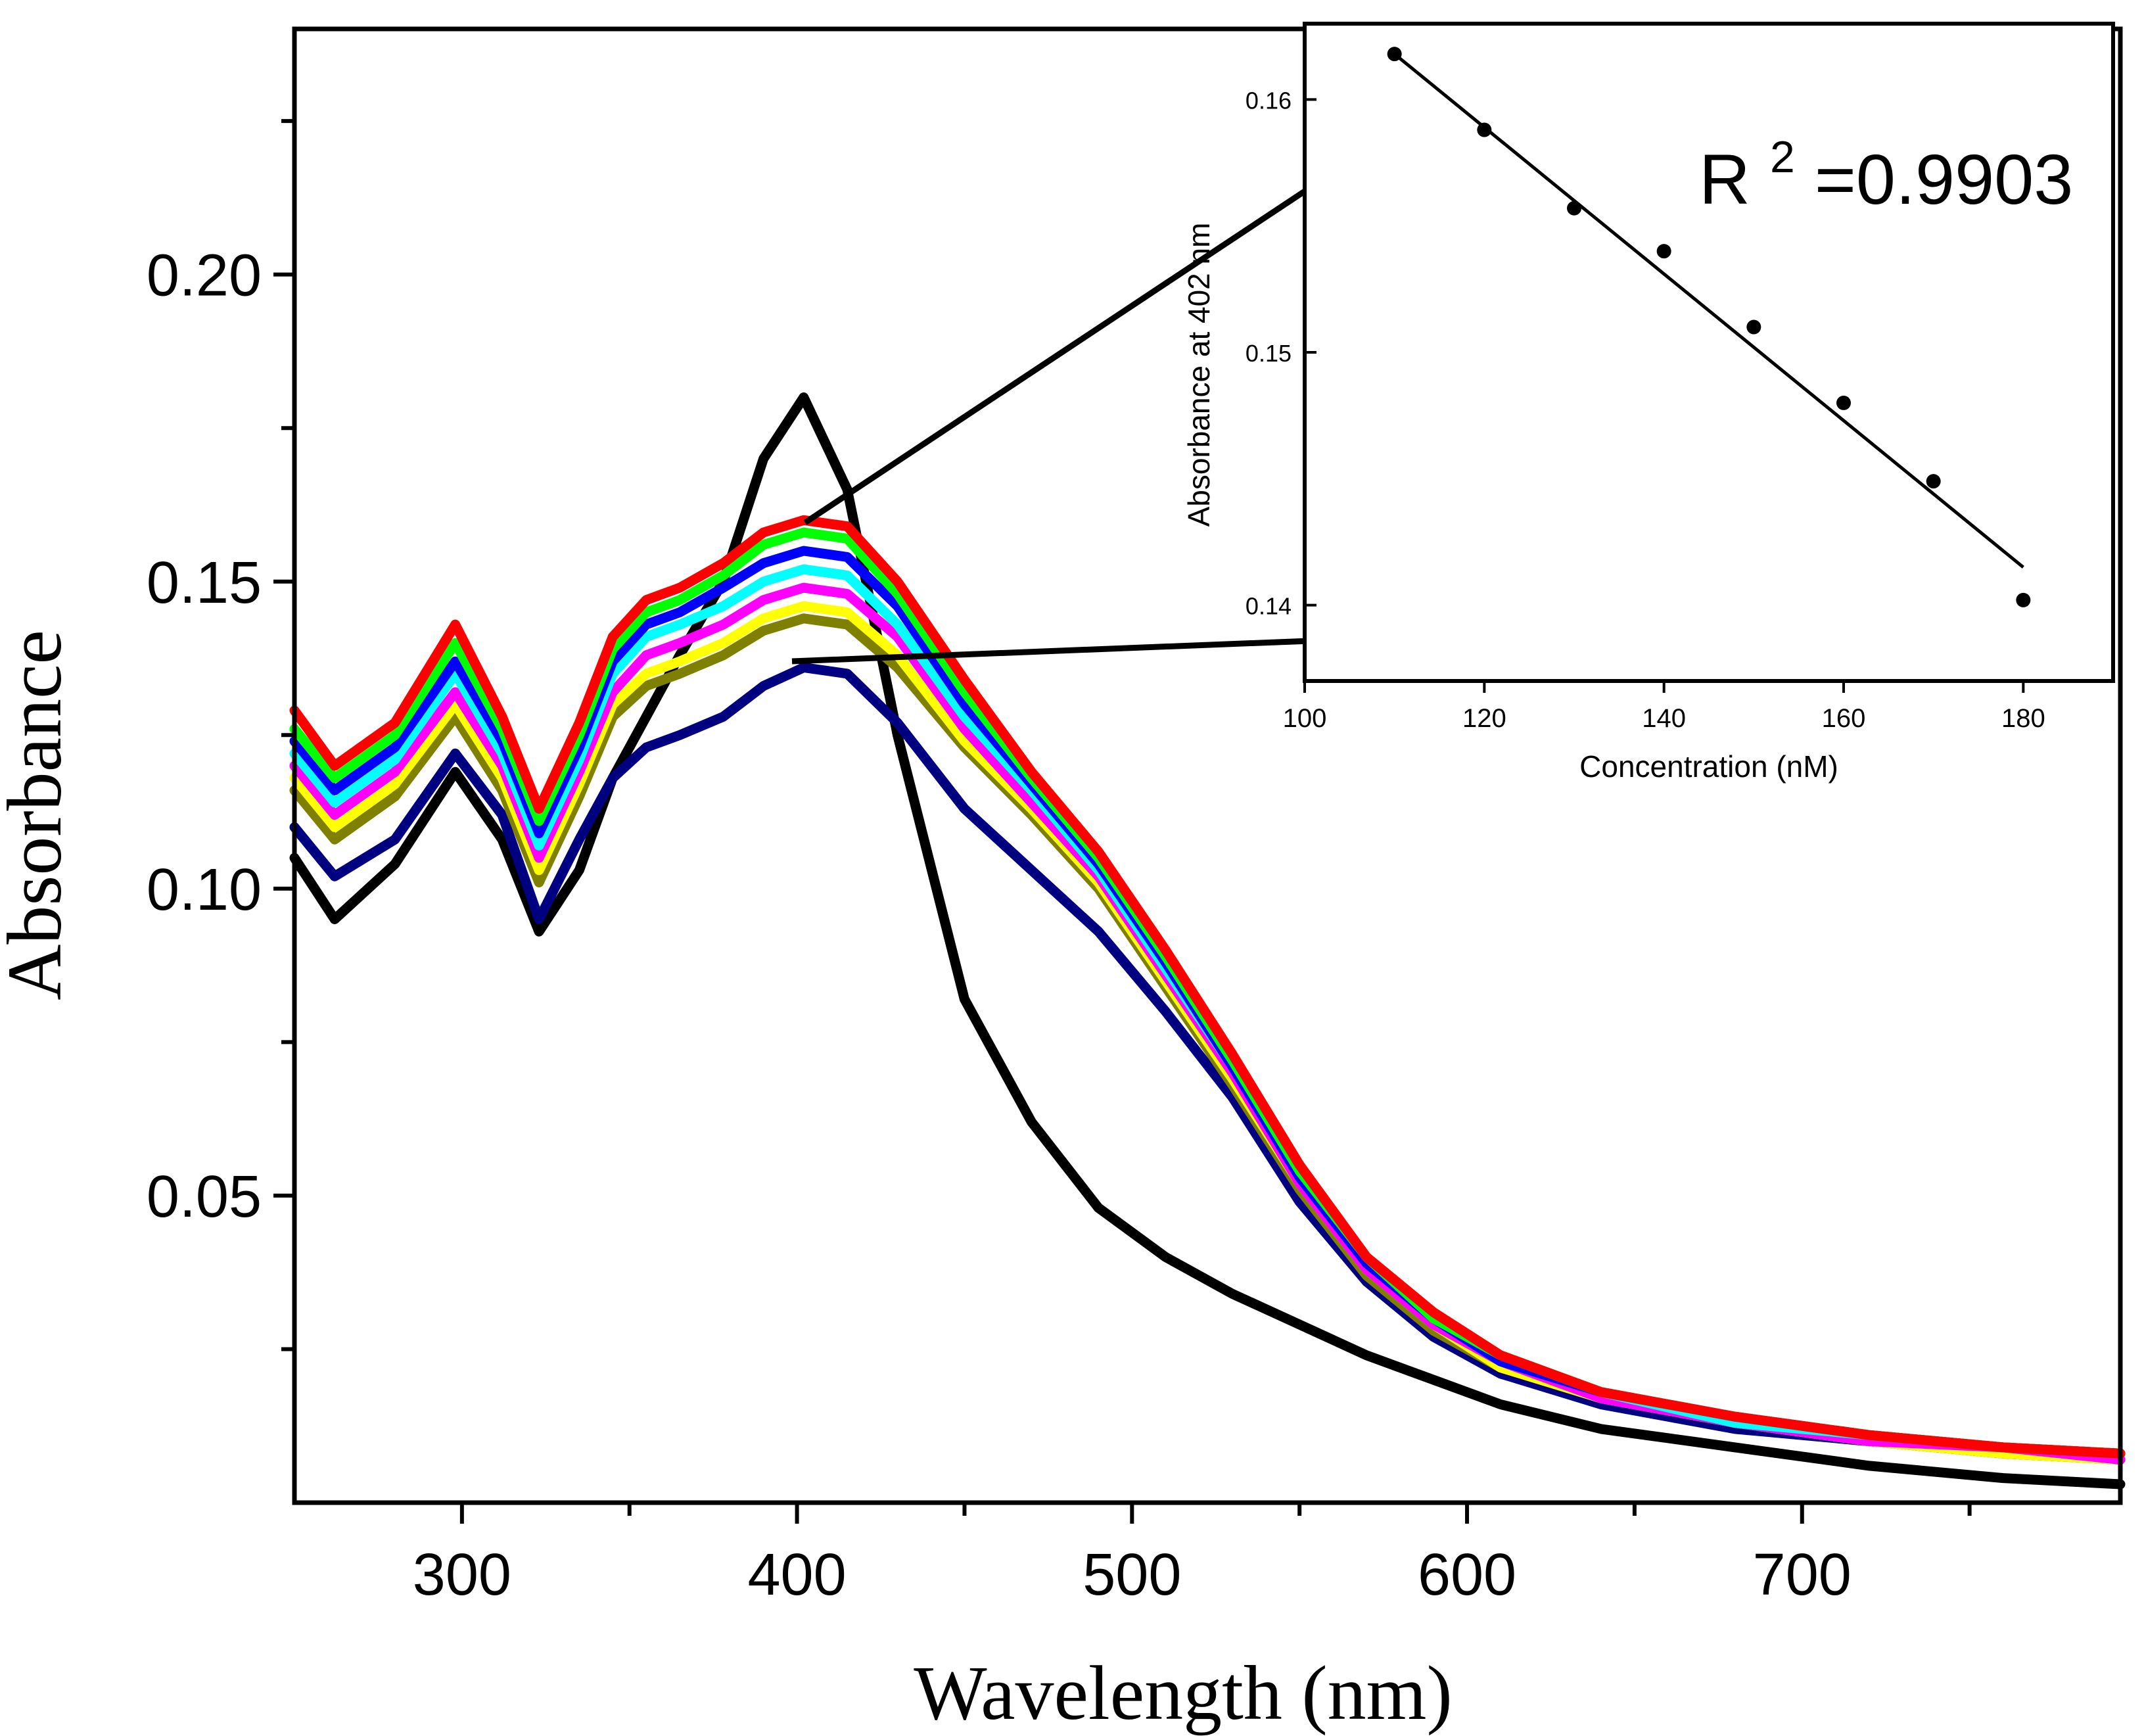 This screenshot has height=1736, width=2144. Describe the element at coordinates (2023, 719) in the screenshot. I see `inset-x-tick-label-180: 180` at that location.